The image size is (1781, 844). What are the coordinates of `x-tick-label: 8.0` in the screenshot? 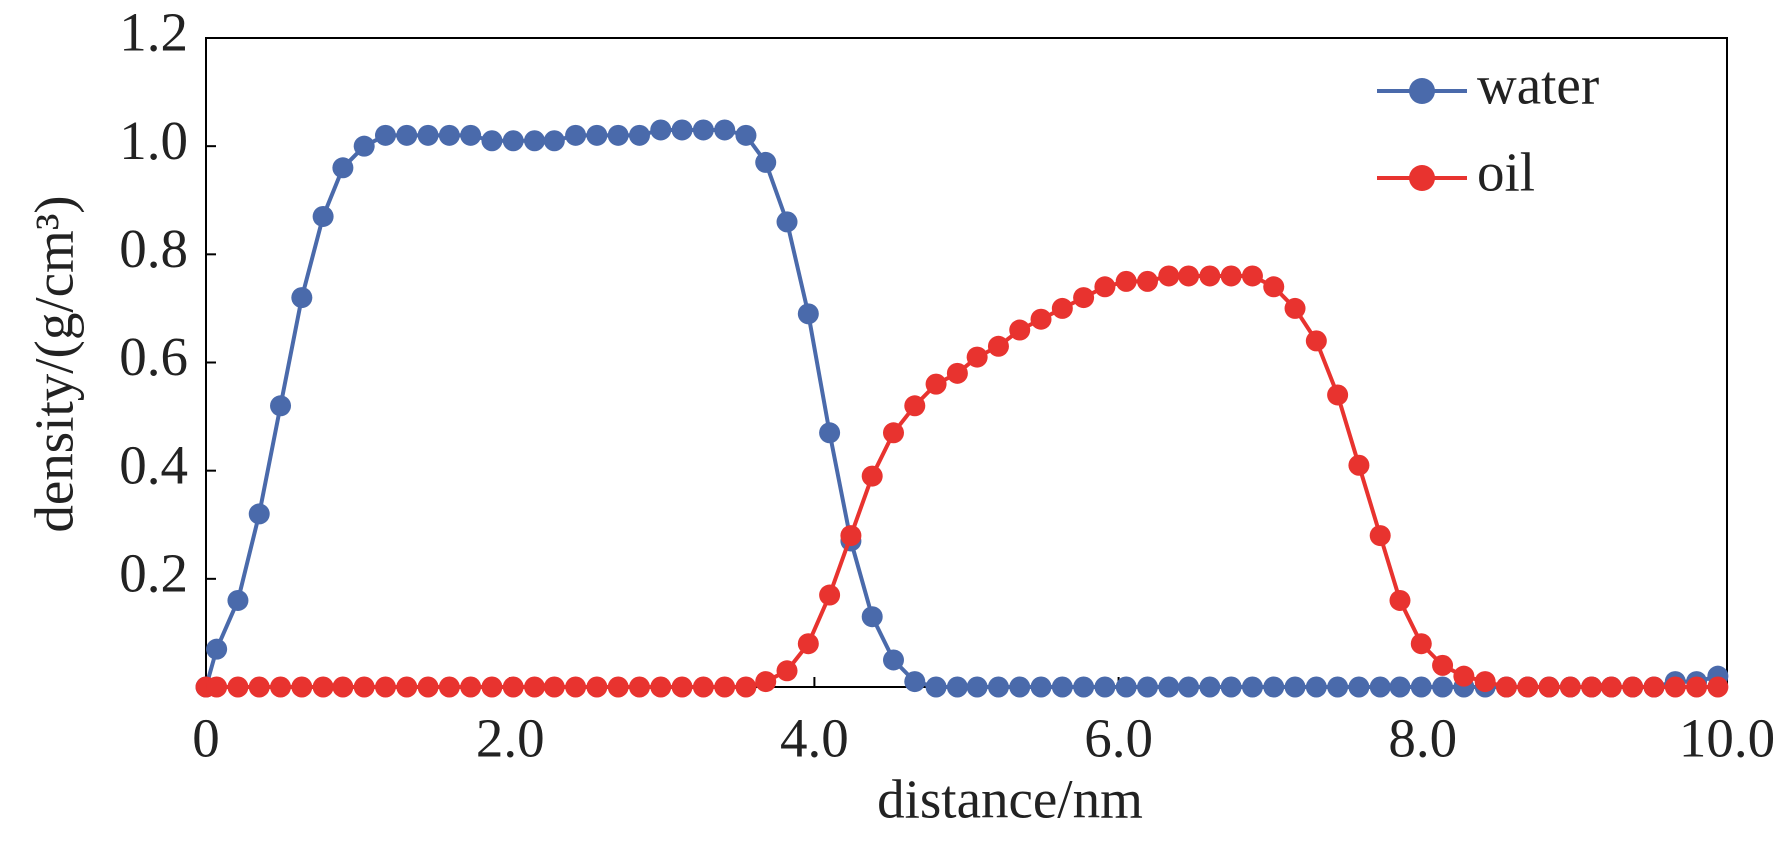 It's located at (1422, 738).